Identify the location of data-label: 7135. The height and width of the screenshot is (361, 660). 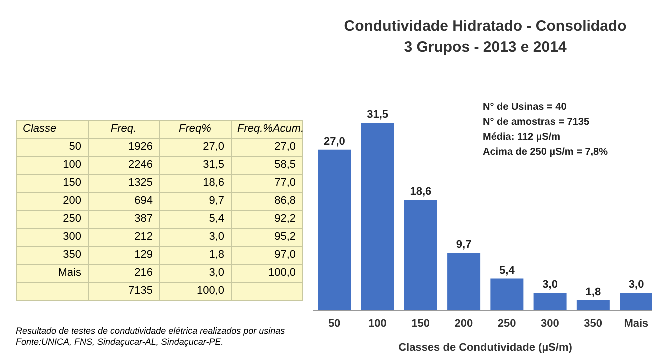
(124, 291).